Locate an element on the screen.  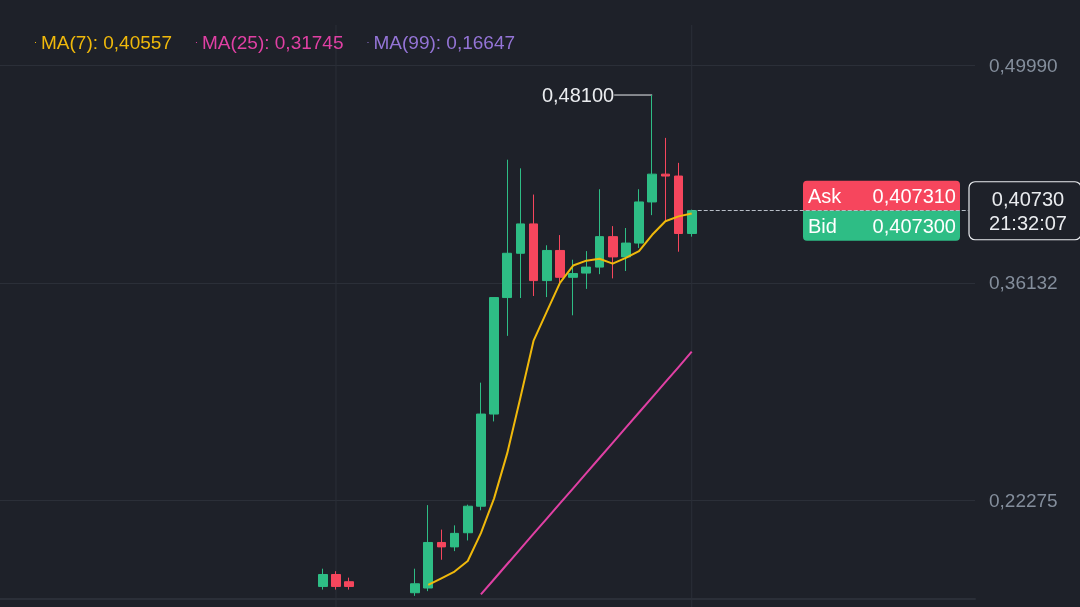
annotation: 0,407300 is located at coordinates (914, 225).